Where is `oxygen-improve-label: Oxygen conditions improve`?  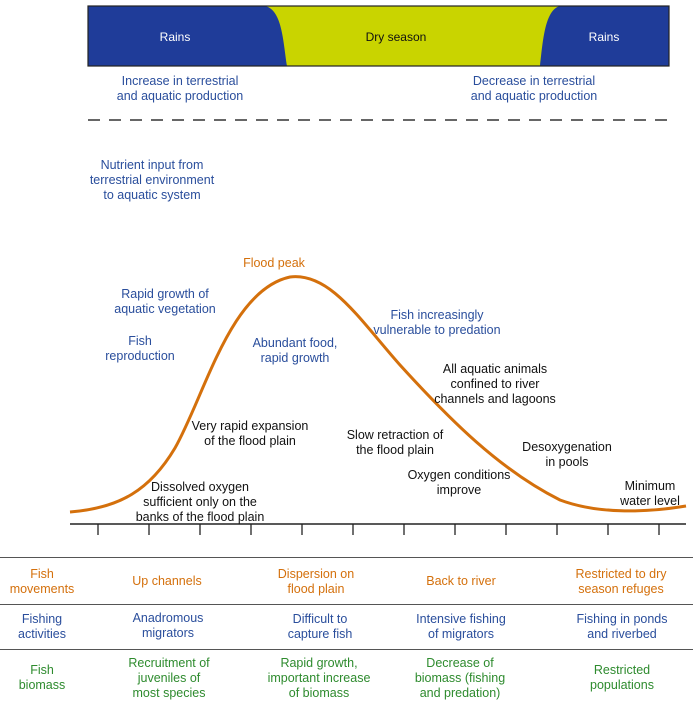 oxygen-improve-label: Oxygen conditions improve is located at coordinates (459, 482).